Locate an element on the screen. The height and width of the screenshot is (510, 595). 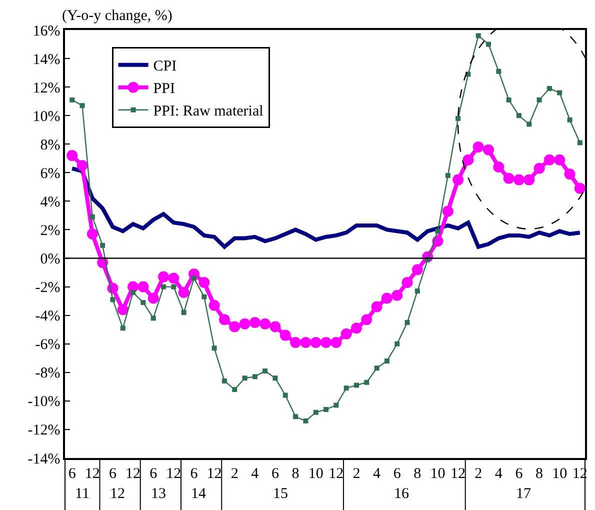
legend-label: PPI: Raw material is located at coordinates (208, 112).